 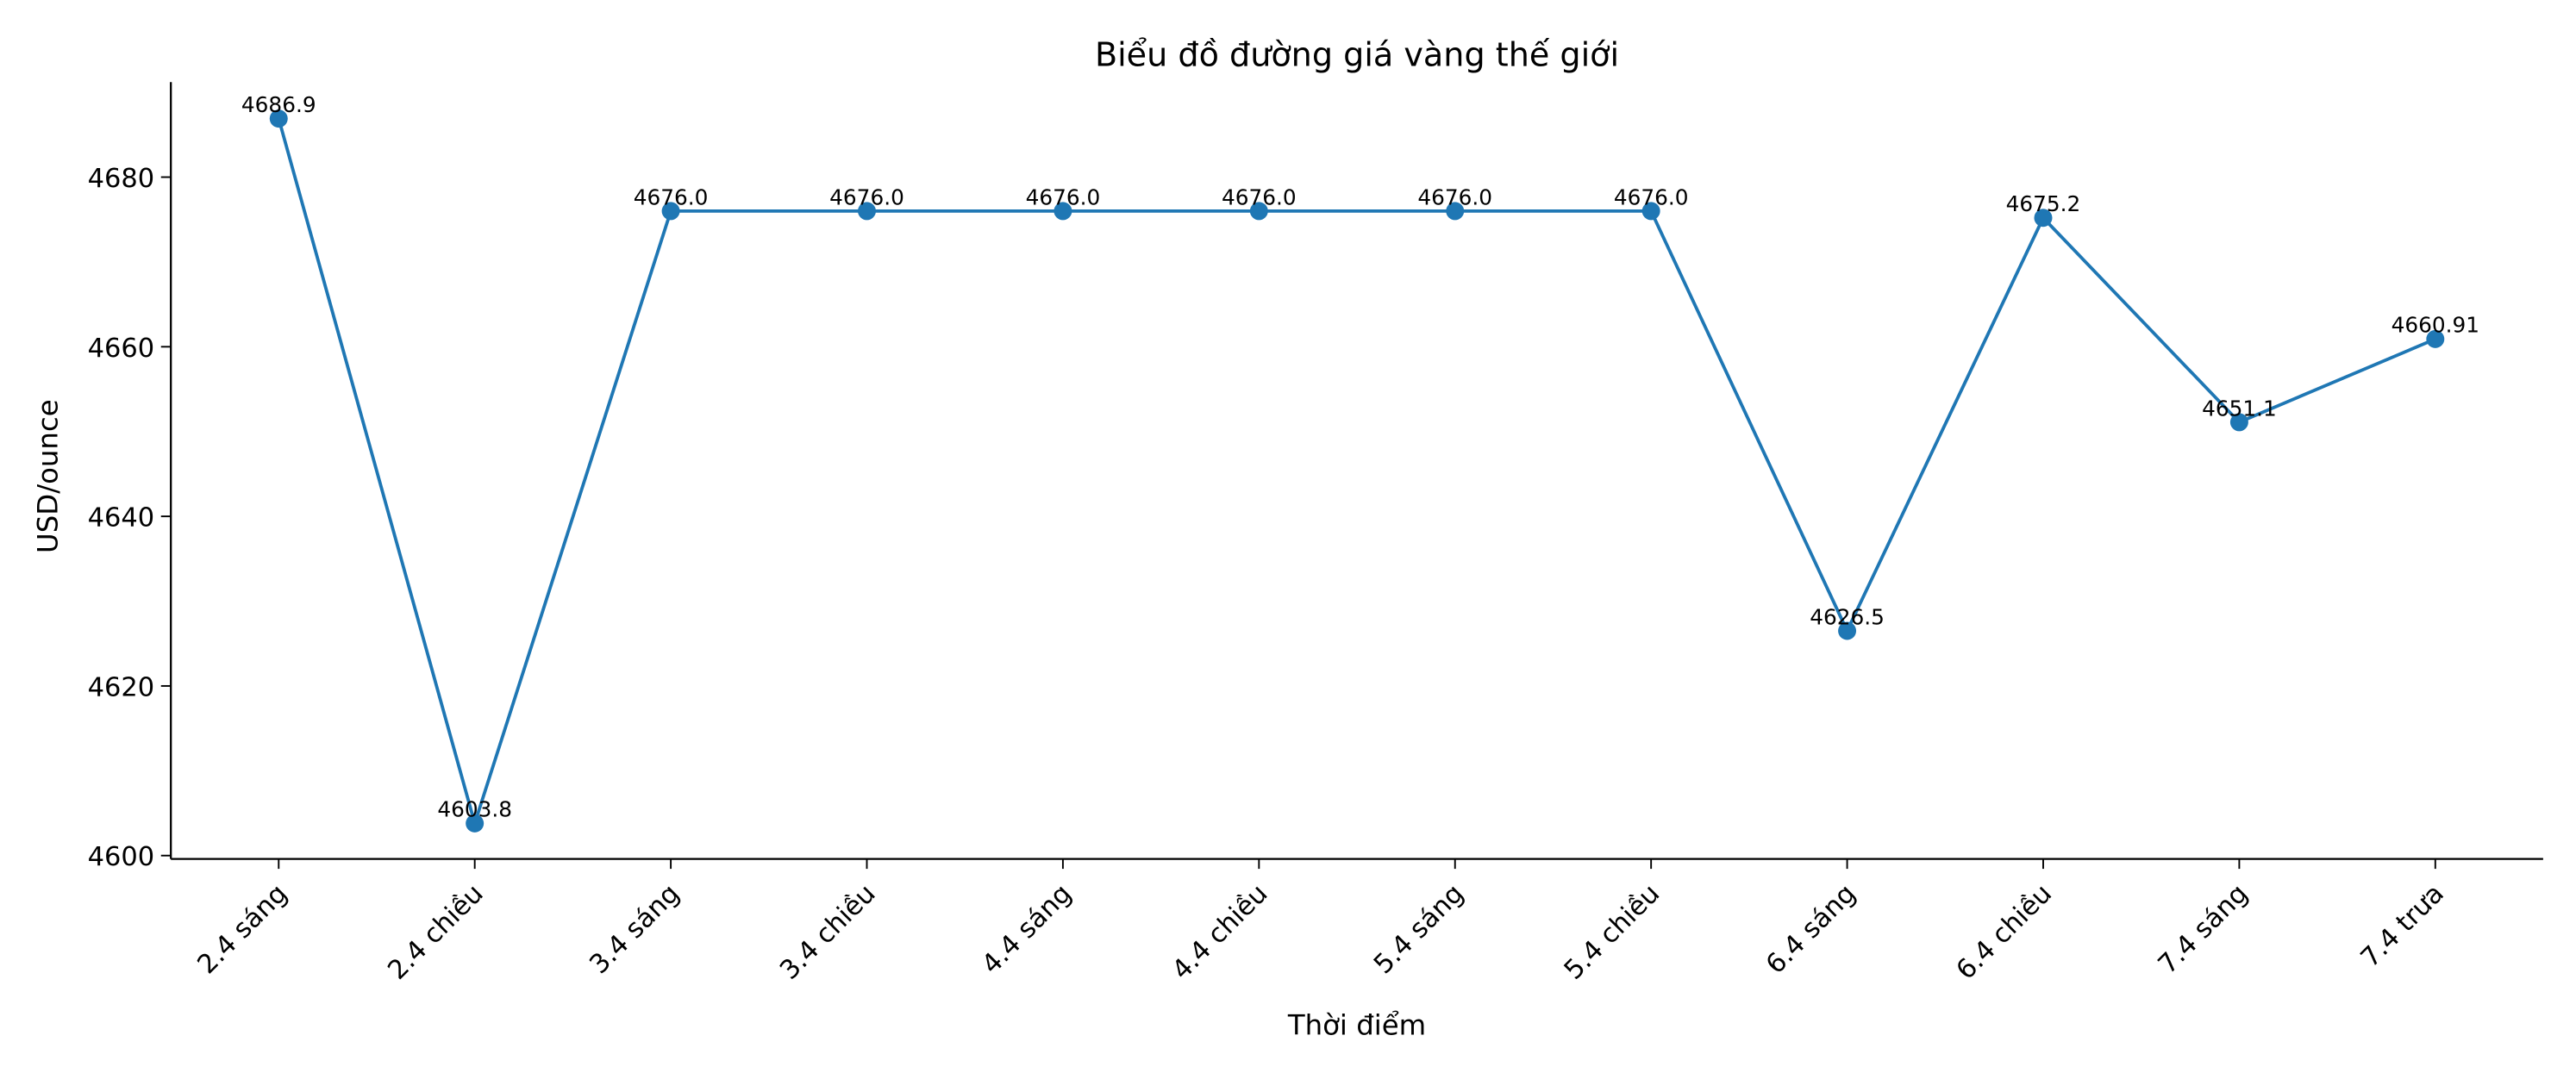 I want to click on data-label: 4686.9, so click(x=278, y=104).